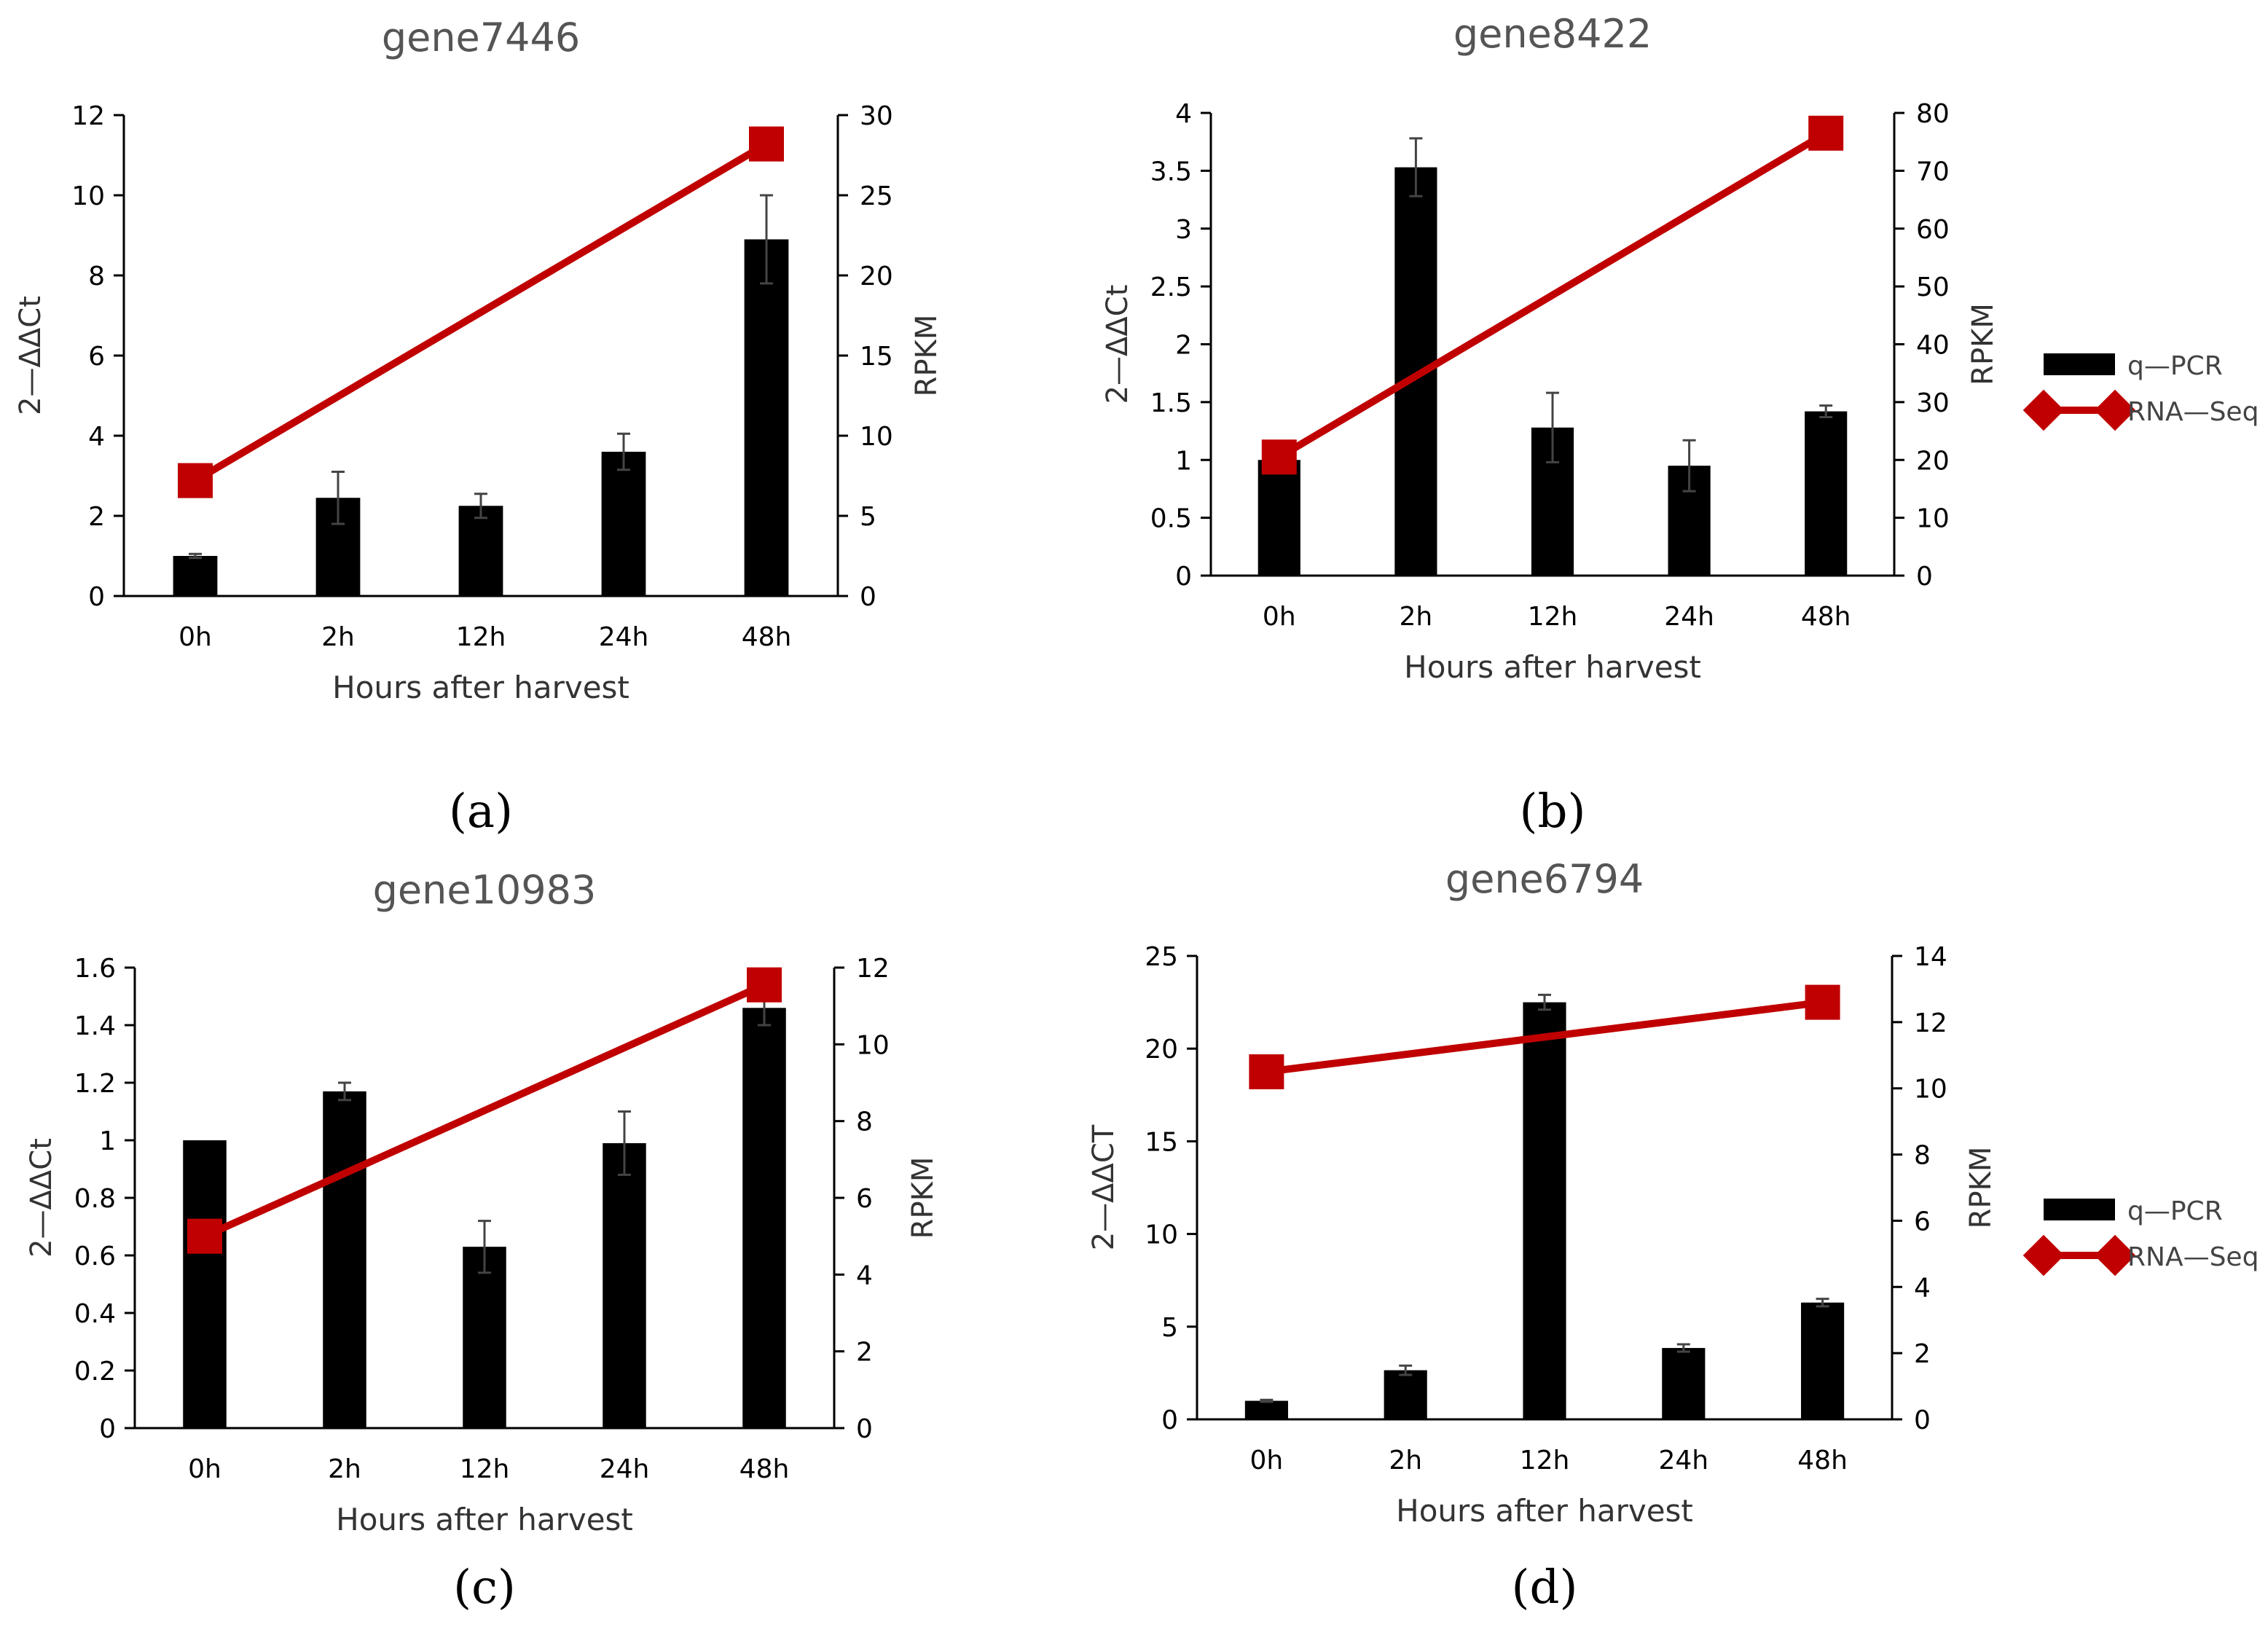 This screenshot has width=2268, height=1627. Describe the element at coordinates (1933, 519) in the screenshot. I see `right-tick-label: 10` at that location.